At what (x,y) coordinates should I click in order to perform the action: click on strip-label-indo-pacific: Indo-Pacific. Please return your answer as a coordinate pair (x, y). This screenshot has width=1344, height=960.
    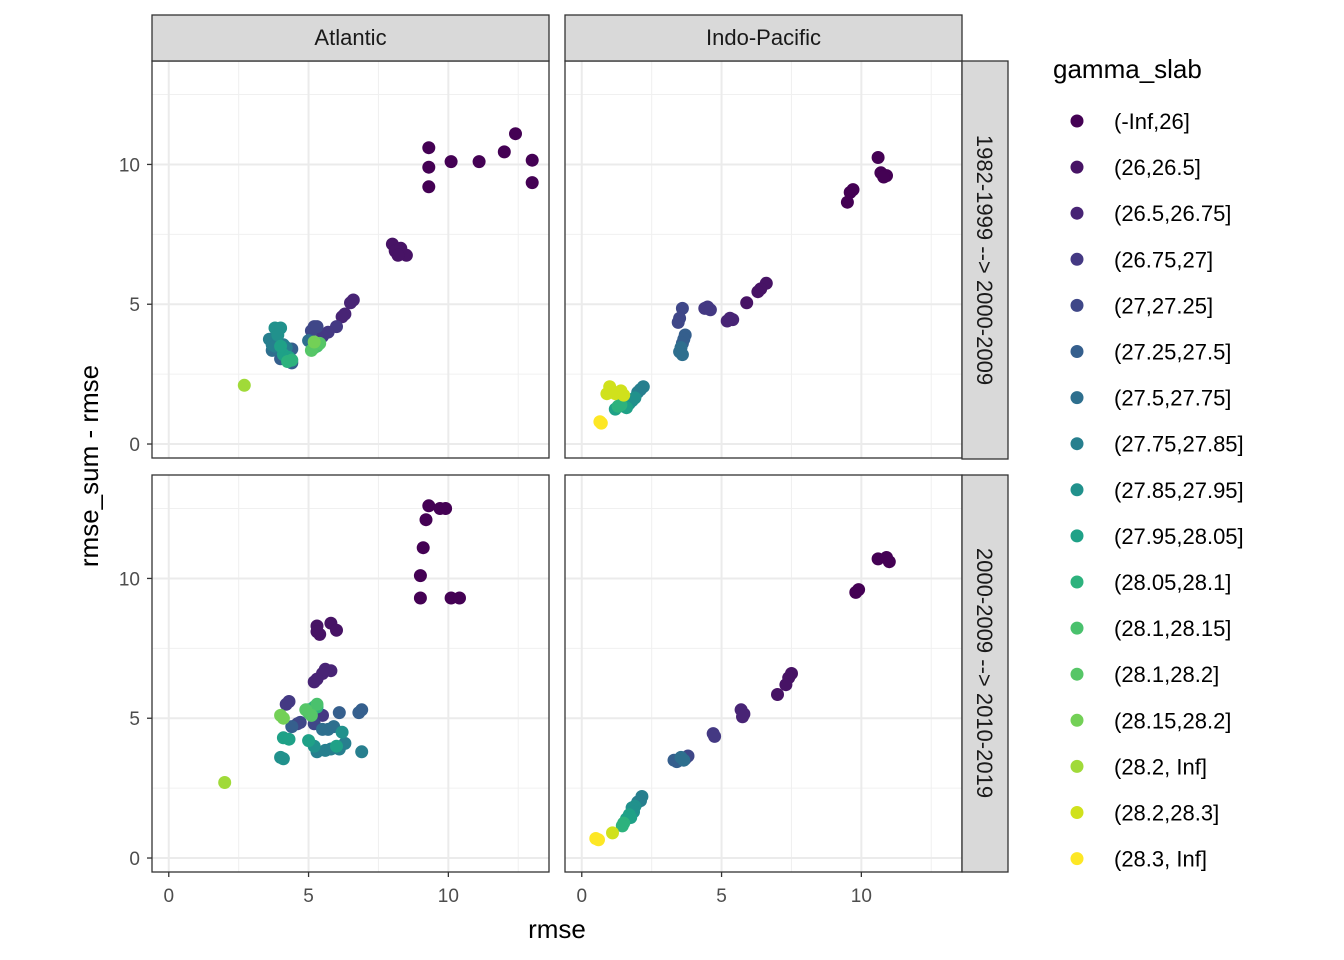
    Looking at the image, I should click on (763, 37).